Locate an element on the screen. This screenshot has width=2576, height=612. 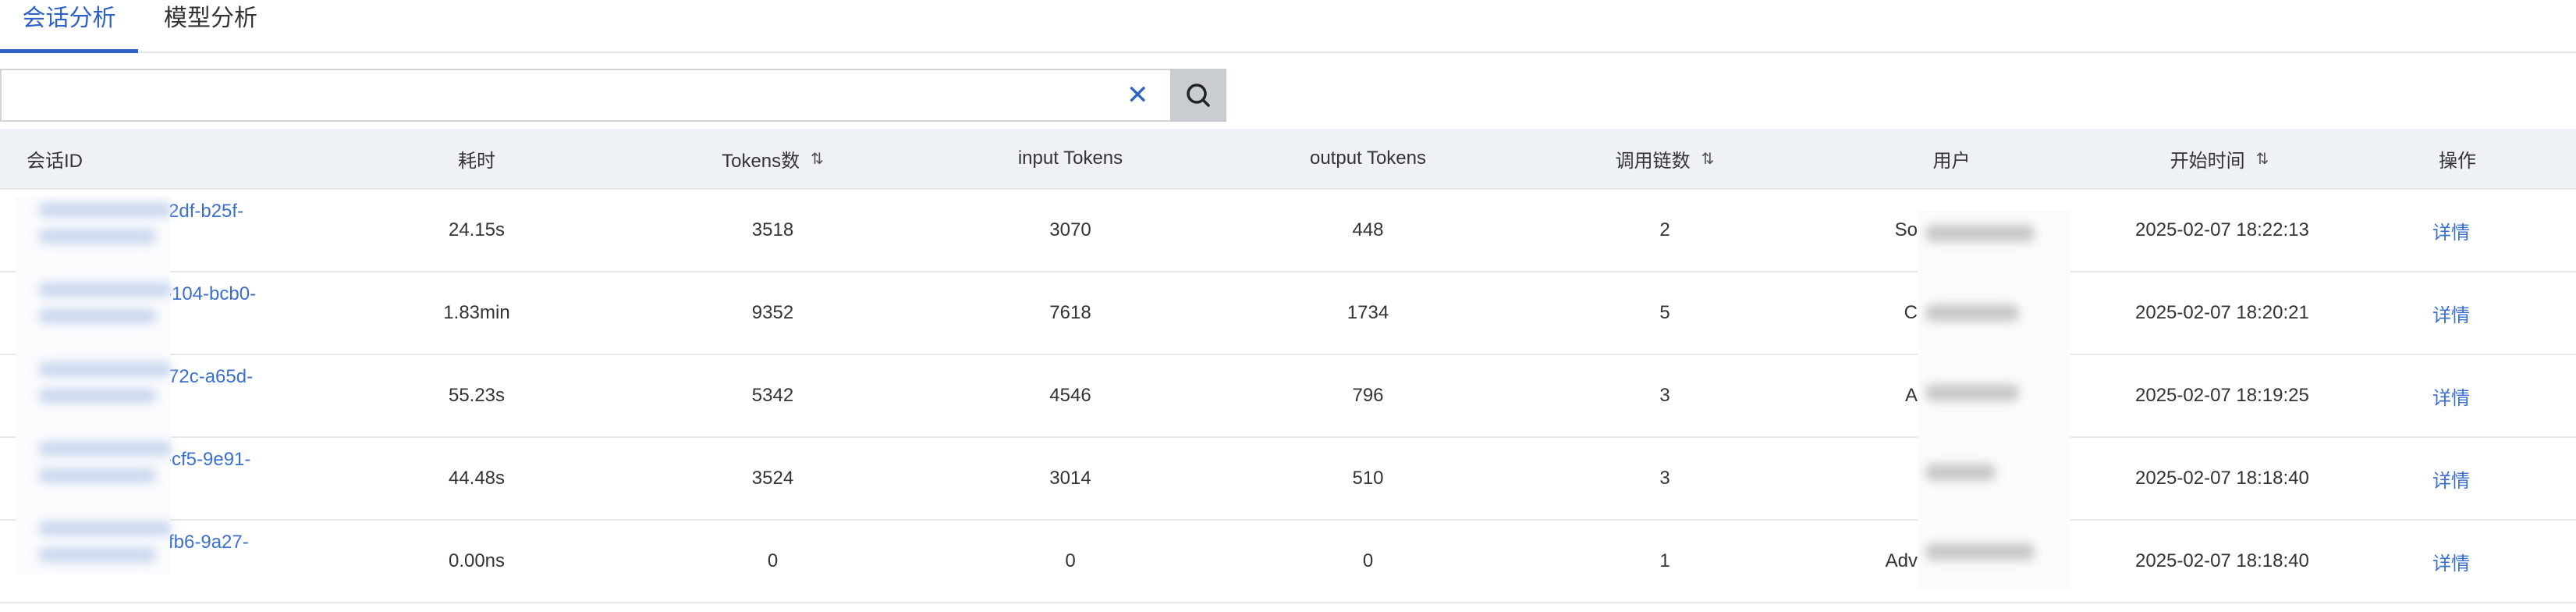
column-label: 耗时 is located at coordinates (476, 161).